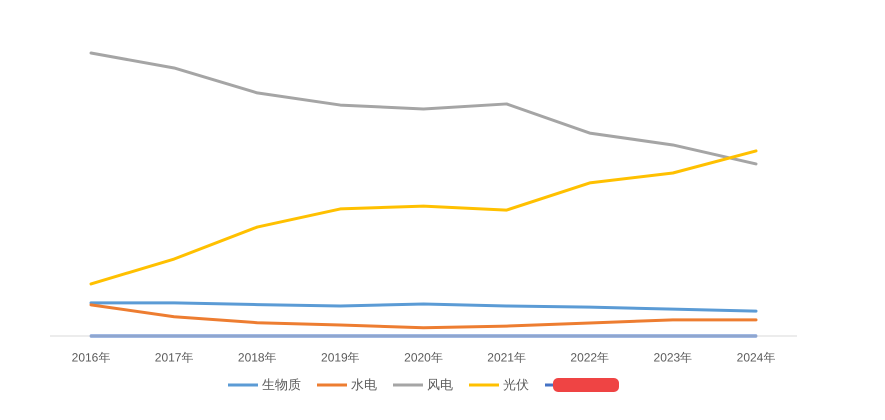  What do you see at coordinates (506, 357) in the screenshot?
I see `x-tick-label: 2021年` at bounding box center [506, 357].